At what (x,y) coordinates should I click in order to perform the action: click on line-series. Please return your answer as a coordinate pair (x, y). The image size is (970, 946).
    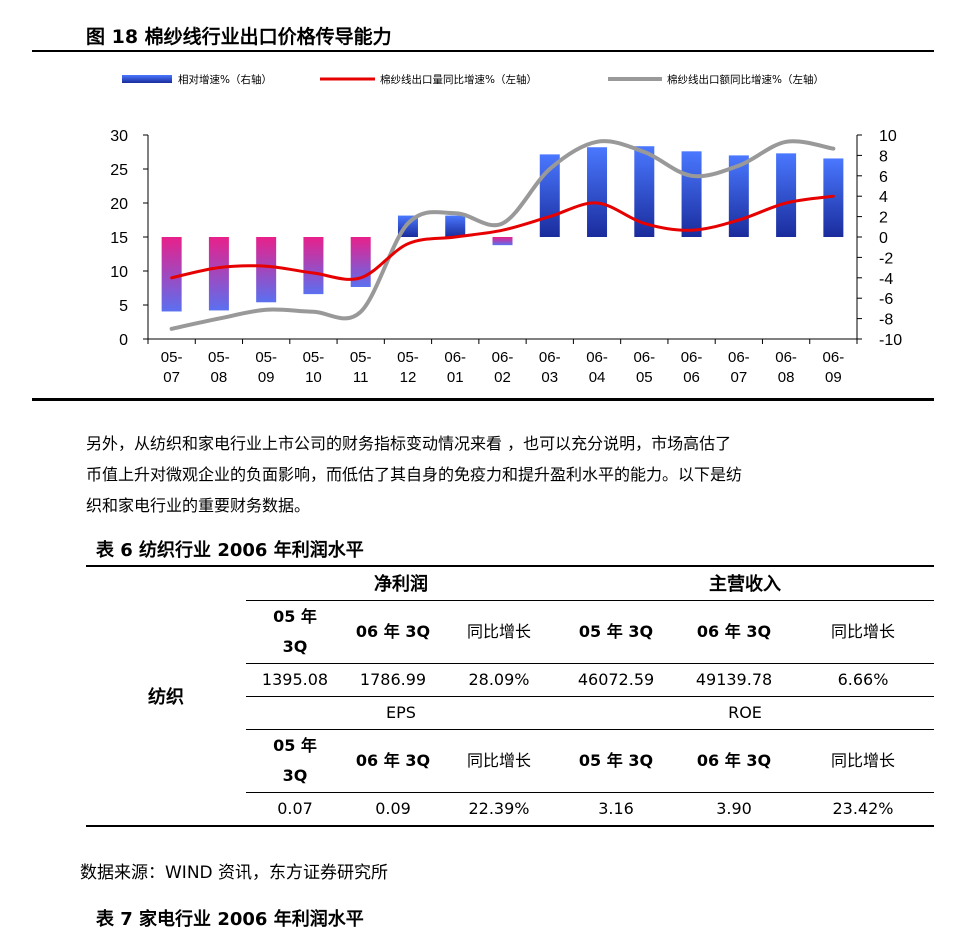
    Looking at the image, I should click on (502, 235).